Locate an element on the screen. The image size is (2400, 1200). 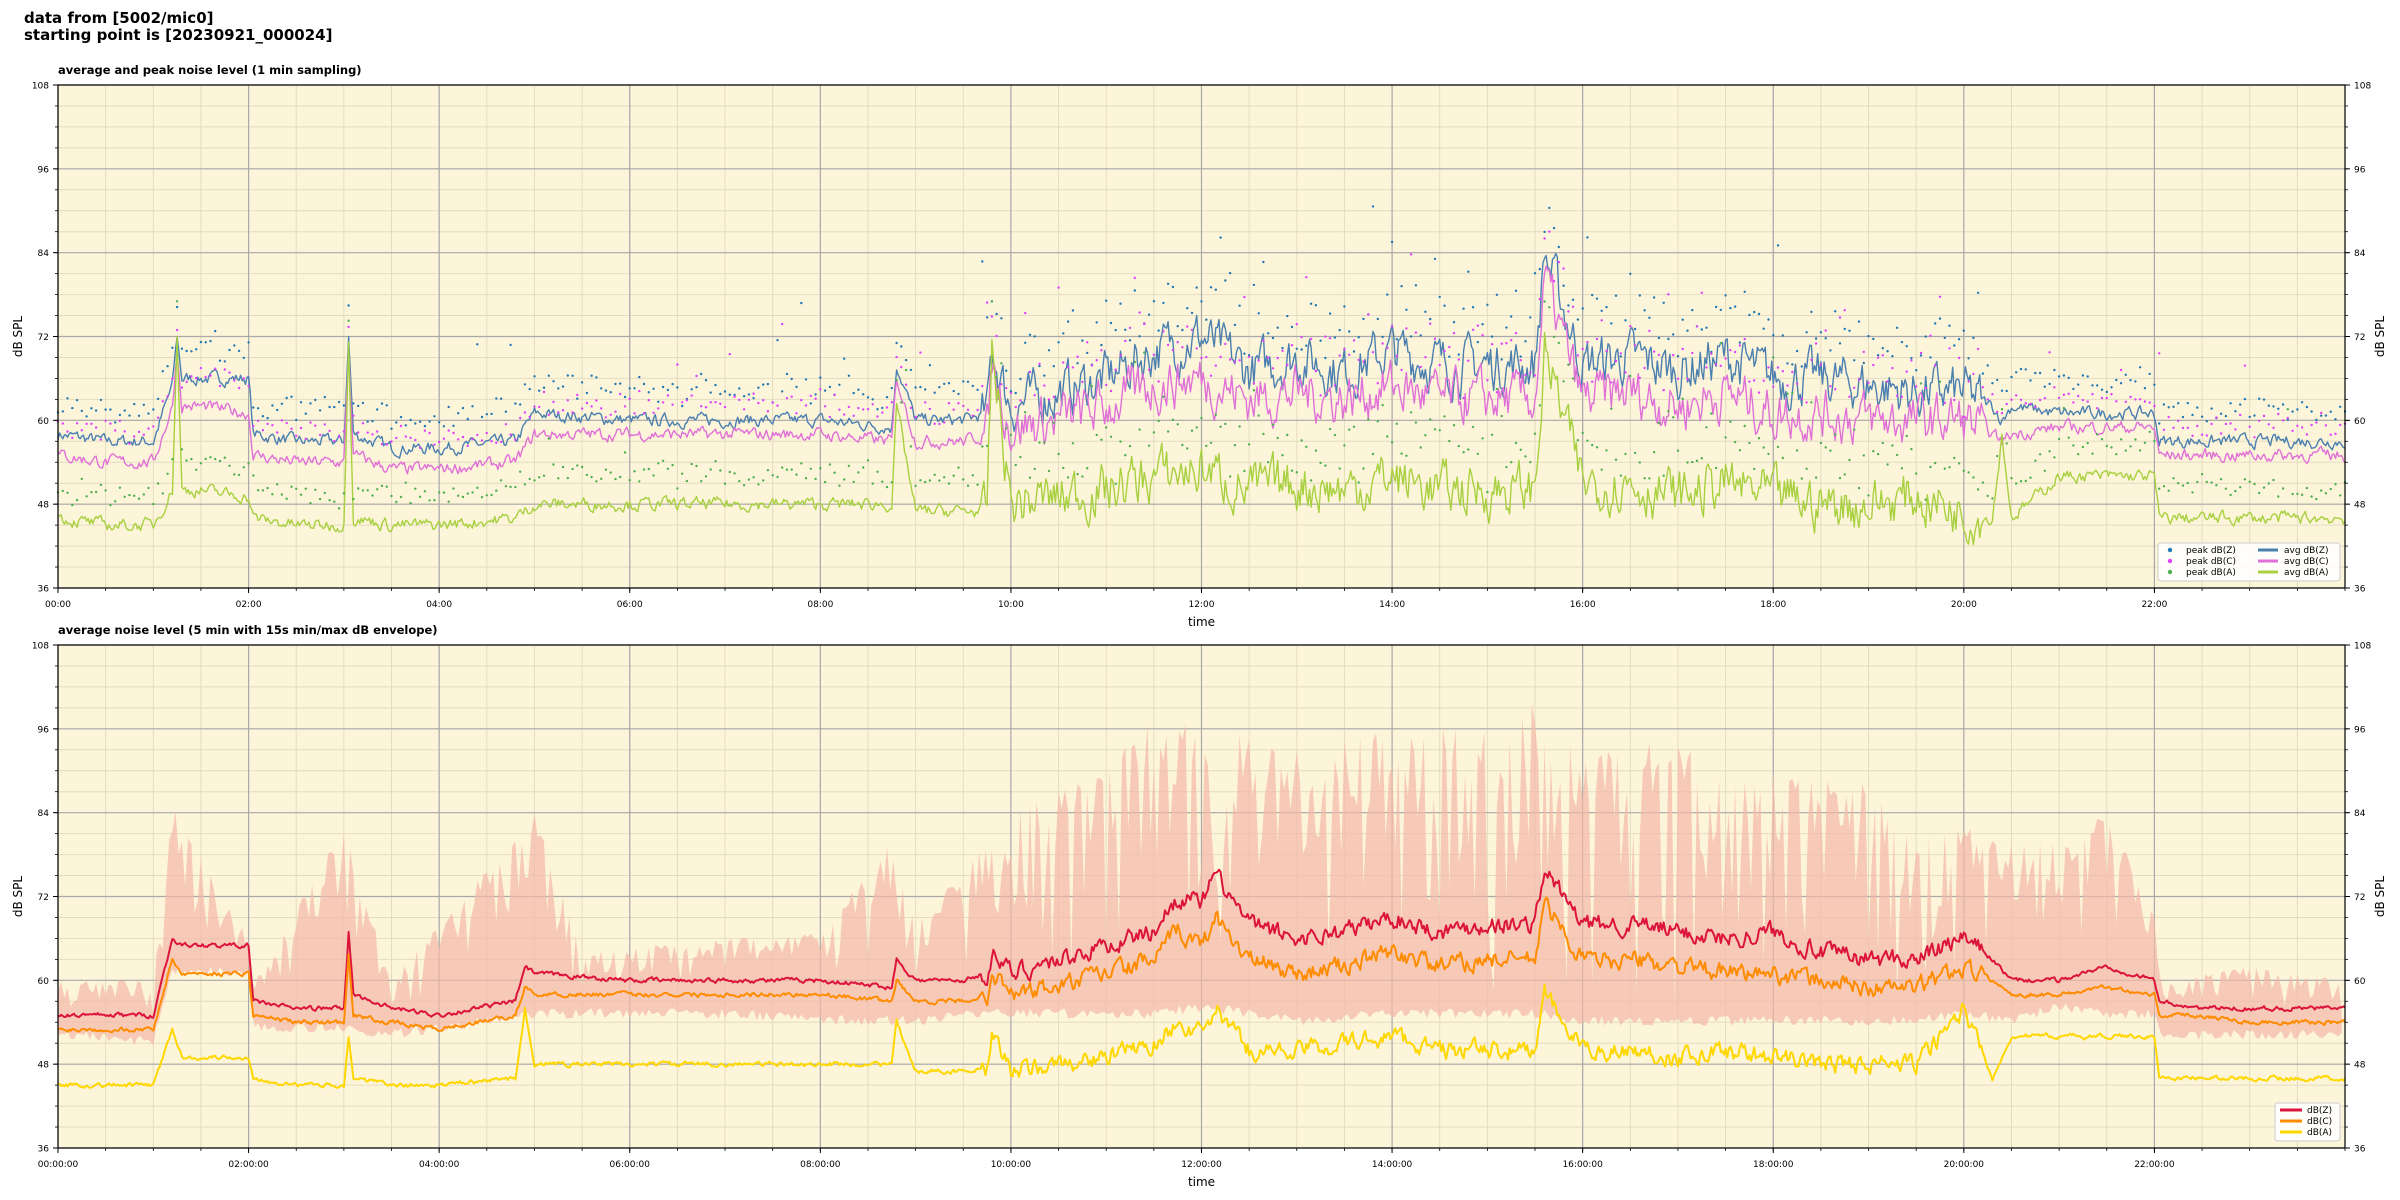
series-line-db-c- is located at coordinates (1201, 965).